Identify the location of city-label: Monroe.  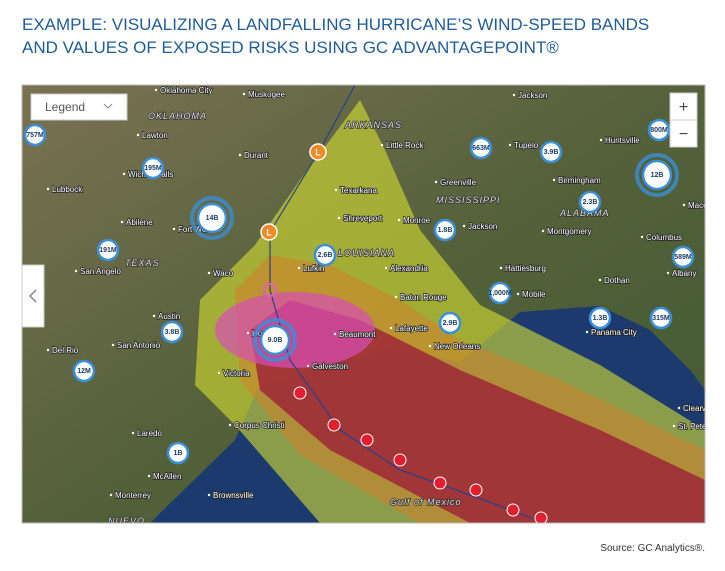
(417, 220).